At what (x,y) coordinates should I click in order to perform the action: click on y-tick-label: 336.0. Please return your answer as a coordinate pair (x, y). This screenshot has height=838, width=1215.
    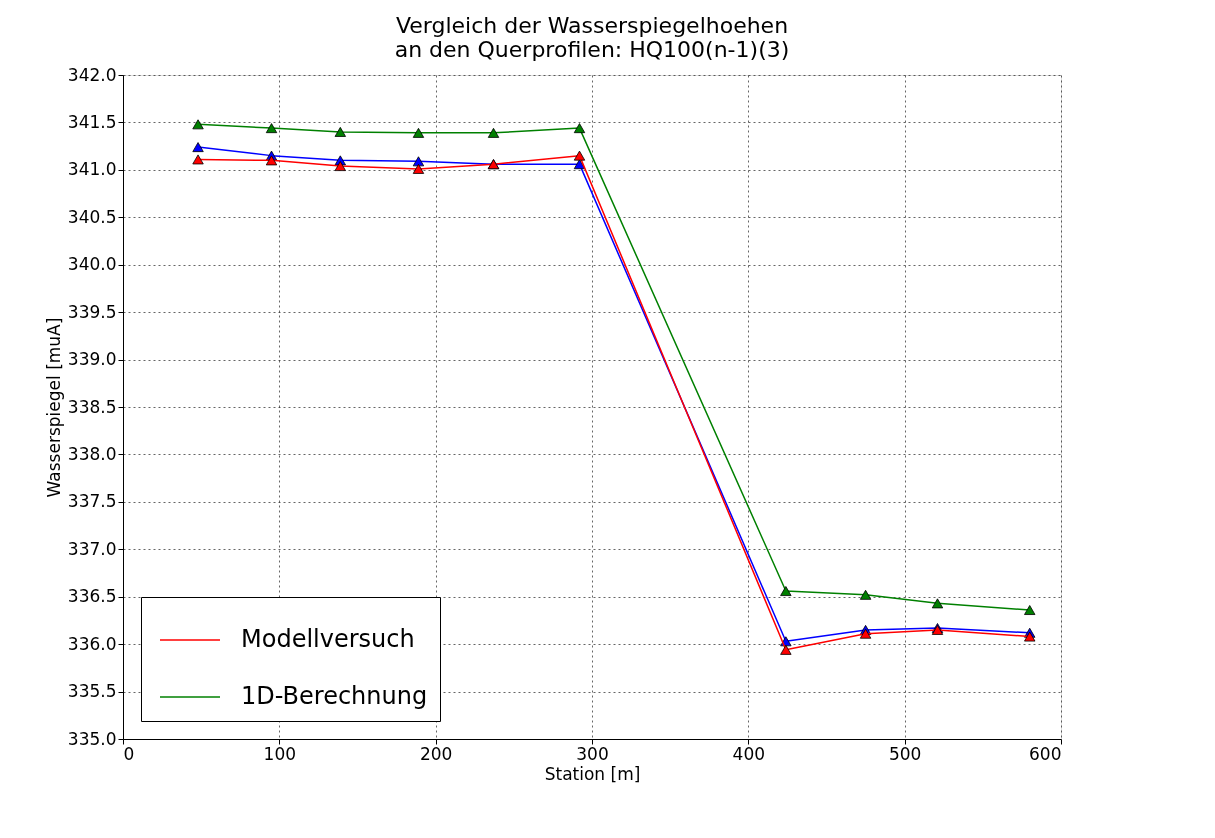
    Looking at the image, I should click on (92, 643).